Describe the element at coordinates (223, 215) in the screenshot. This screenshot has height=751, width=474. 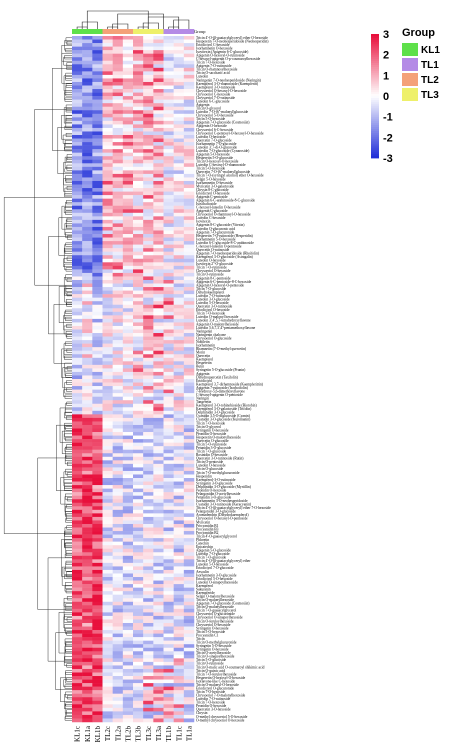
I see `row-label: Chrysoeriol O-rhamnosyl-O-hexoside` at that location.